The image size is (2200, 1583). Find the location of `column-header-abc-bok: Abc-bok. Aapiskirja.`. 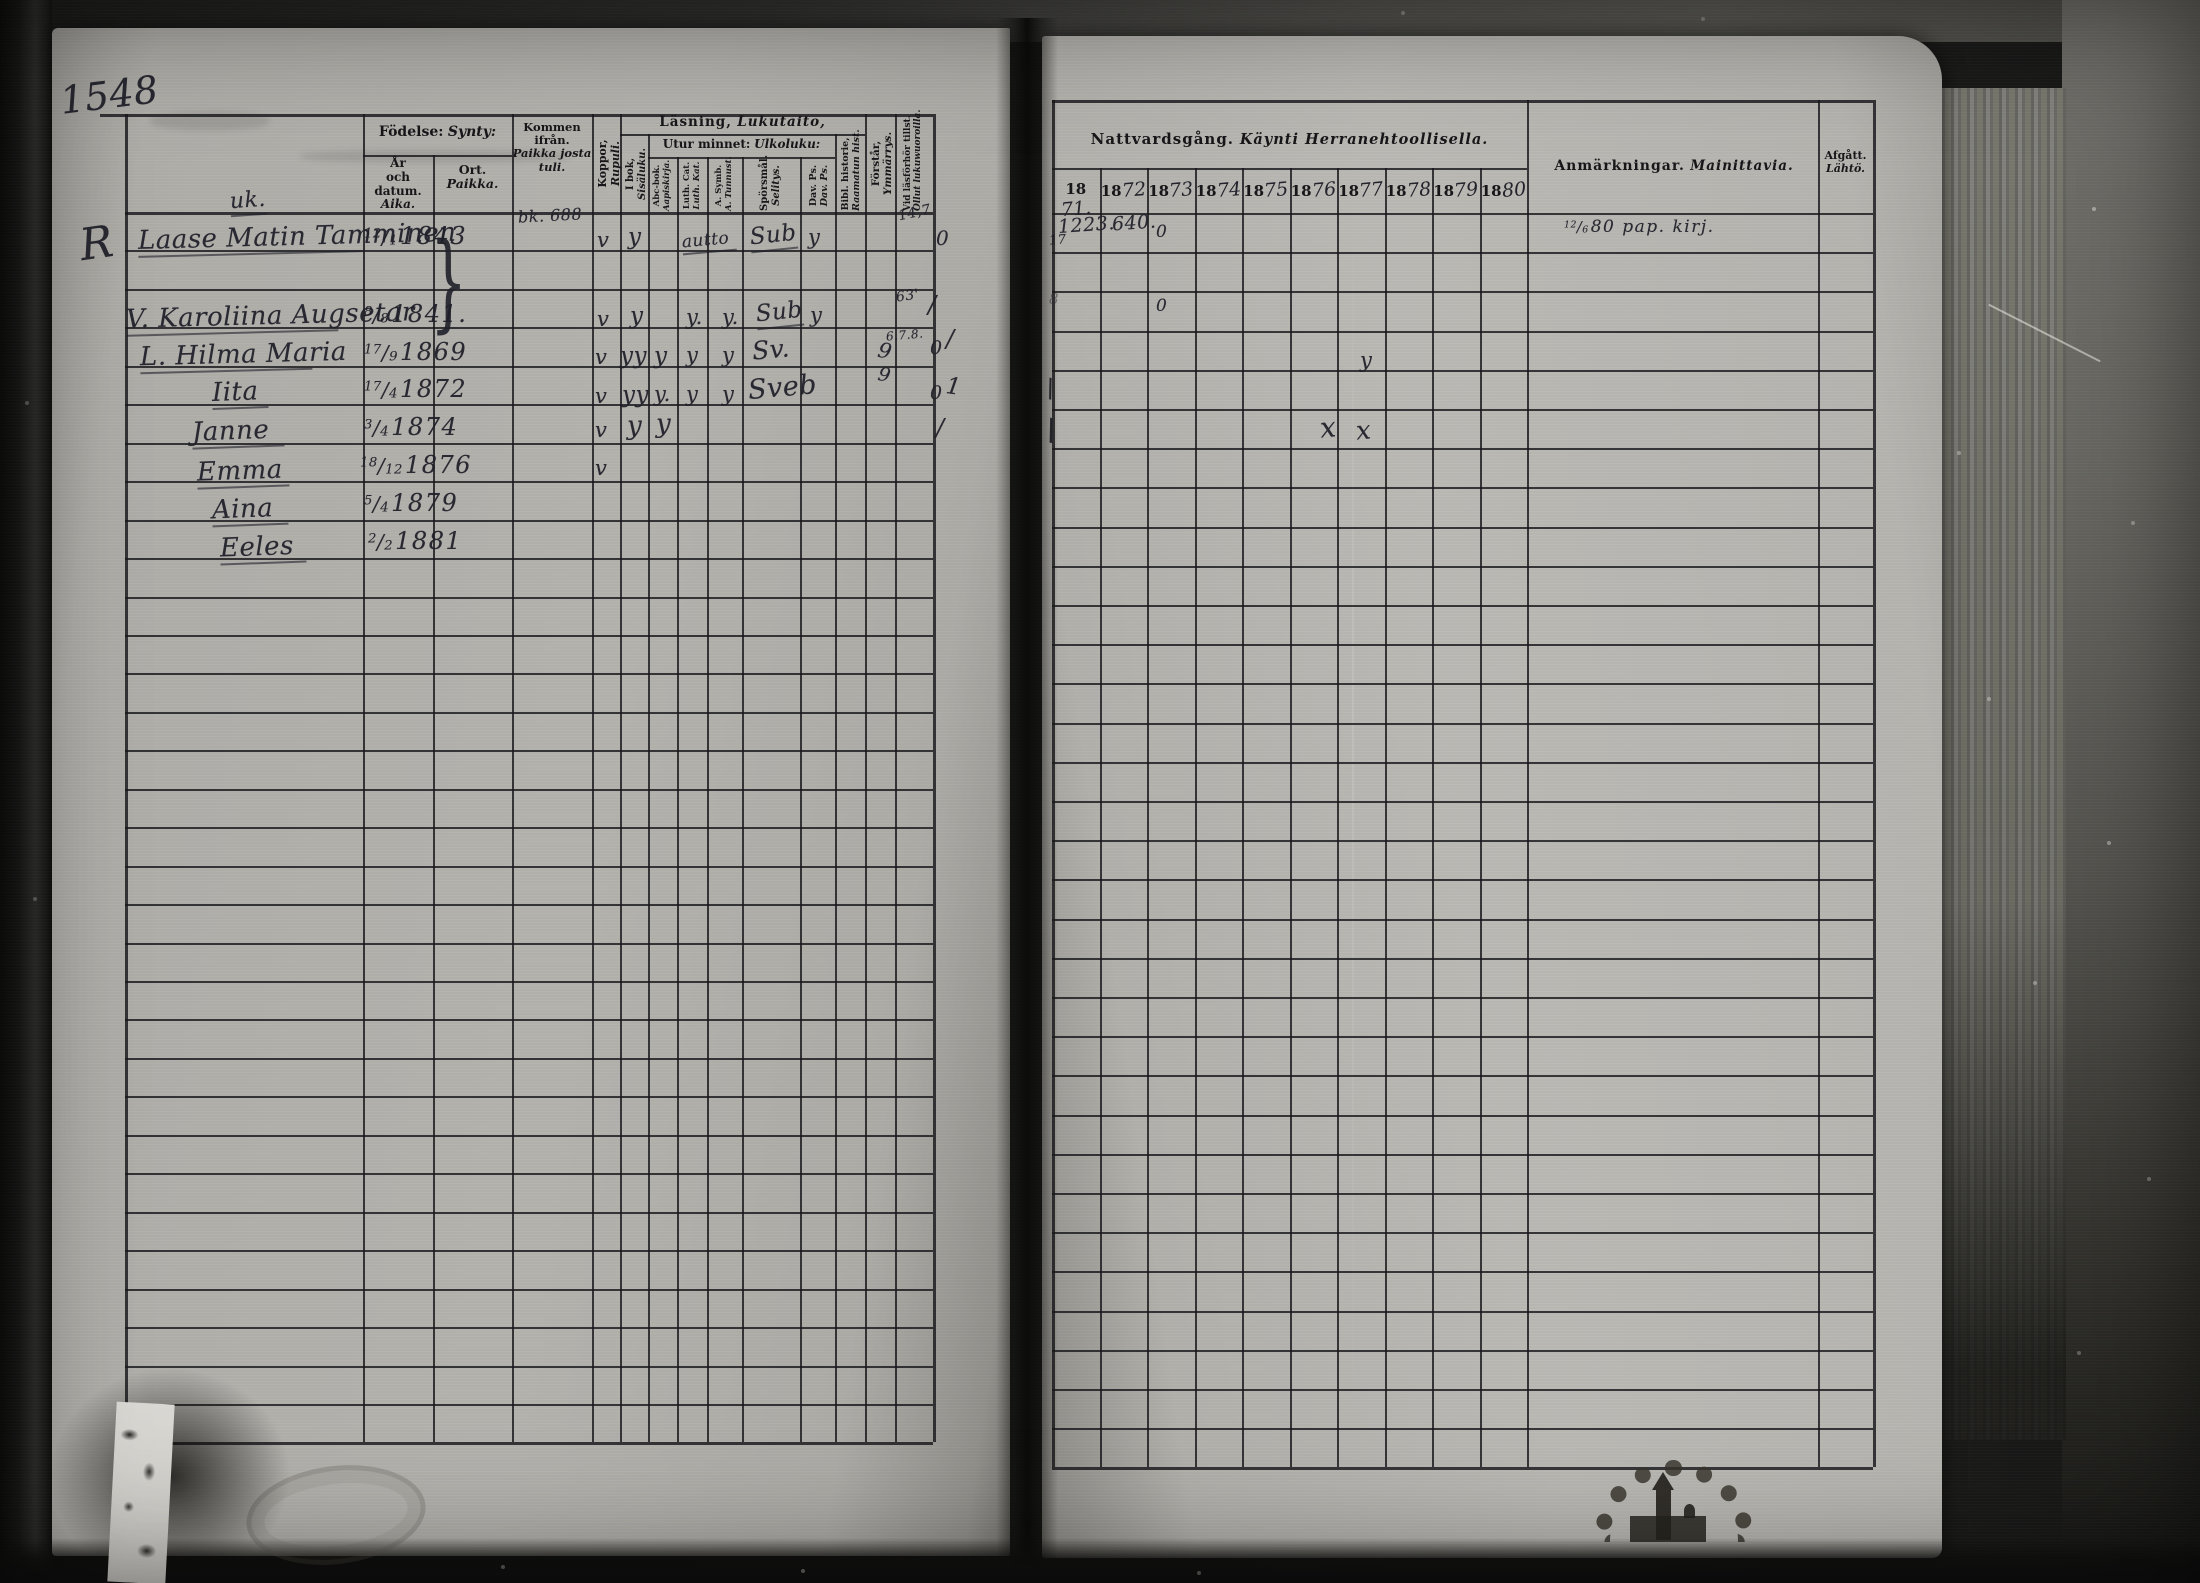

column-header-abc-bok: Abc-bok. Aapiskirja. is located at coordinates (662, 185).